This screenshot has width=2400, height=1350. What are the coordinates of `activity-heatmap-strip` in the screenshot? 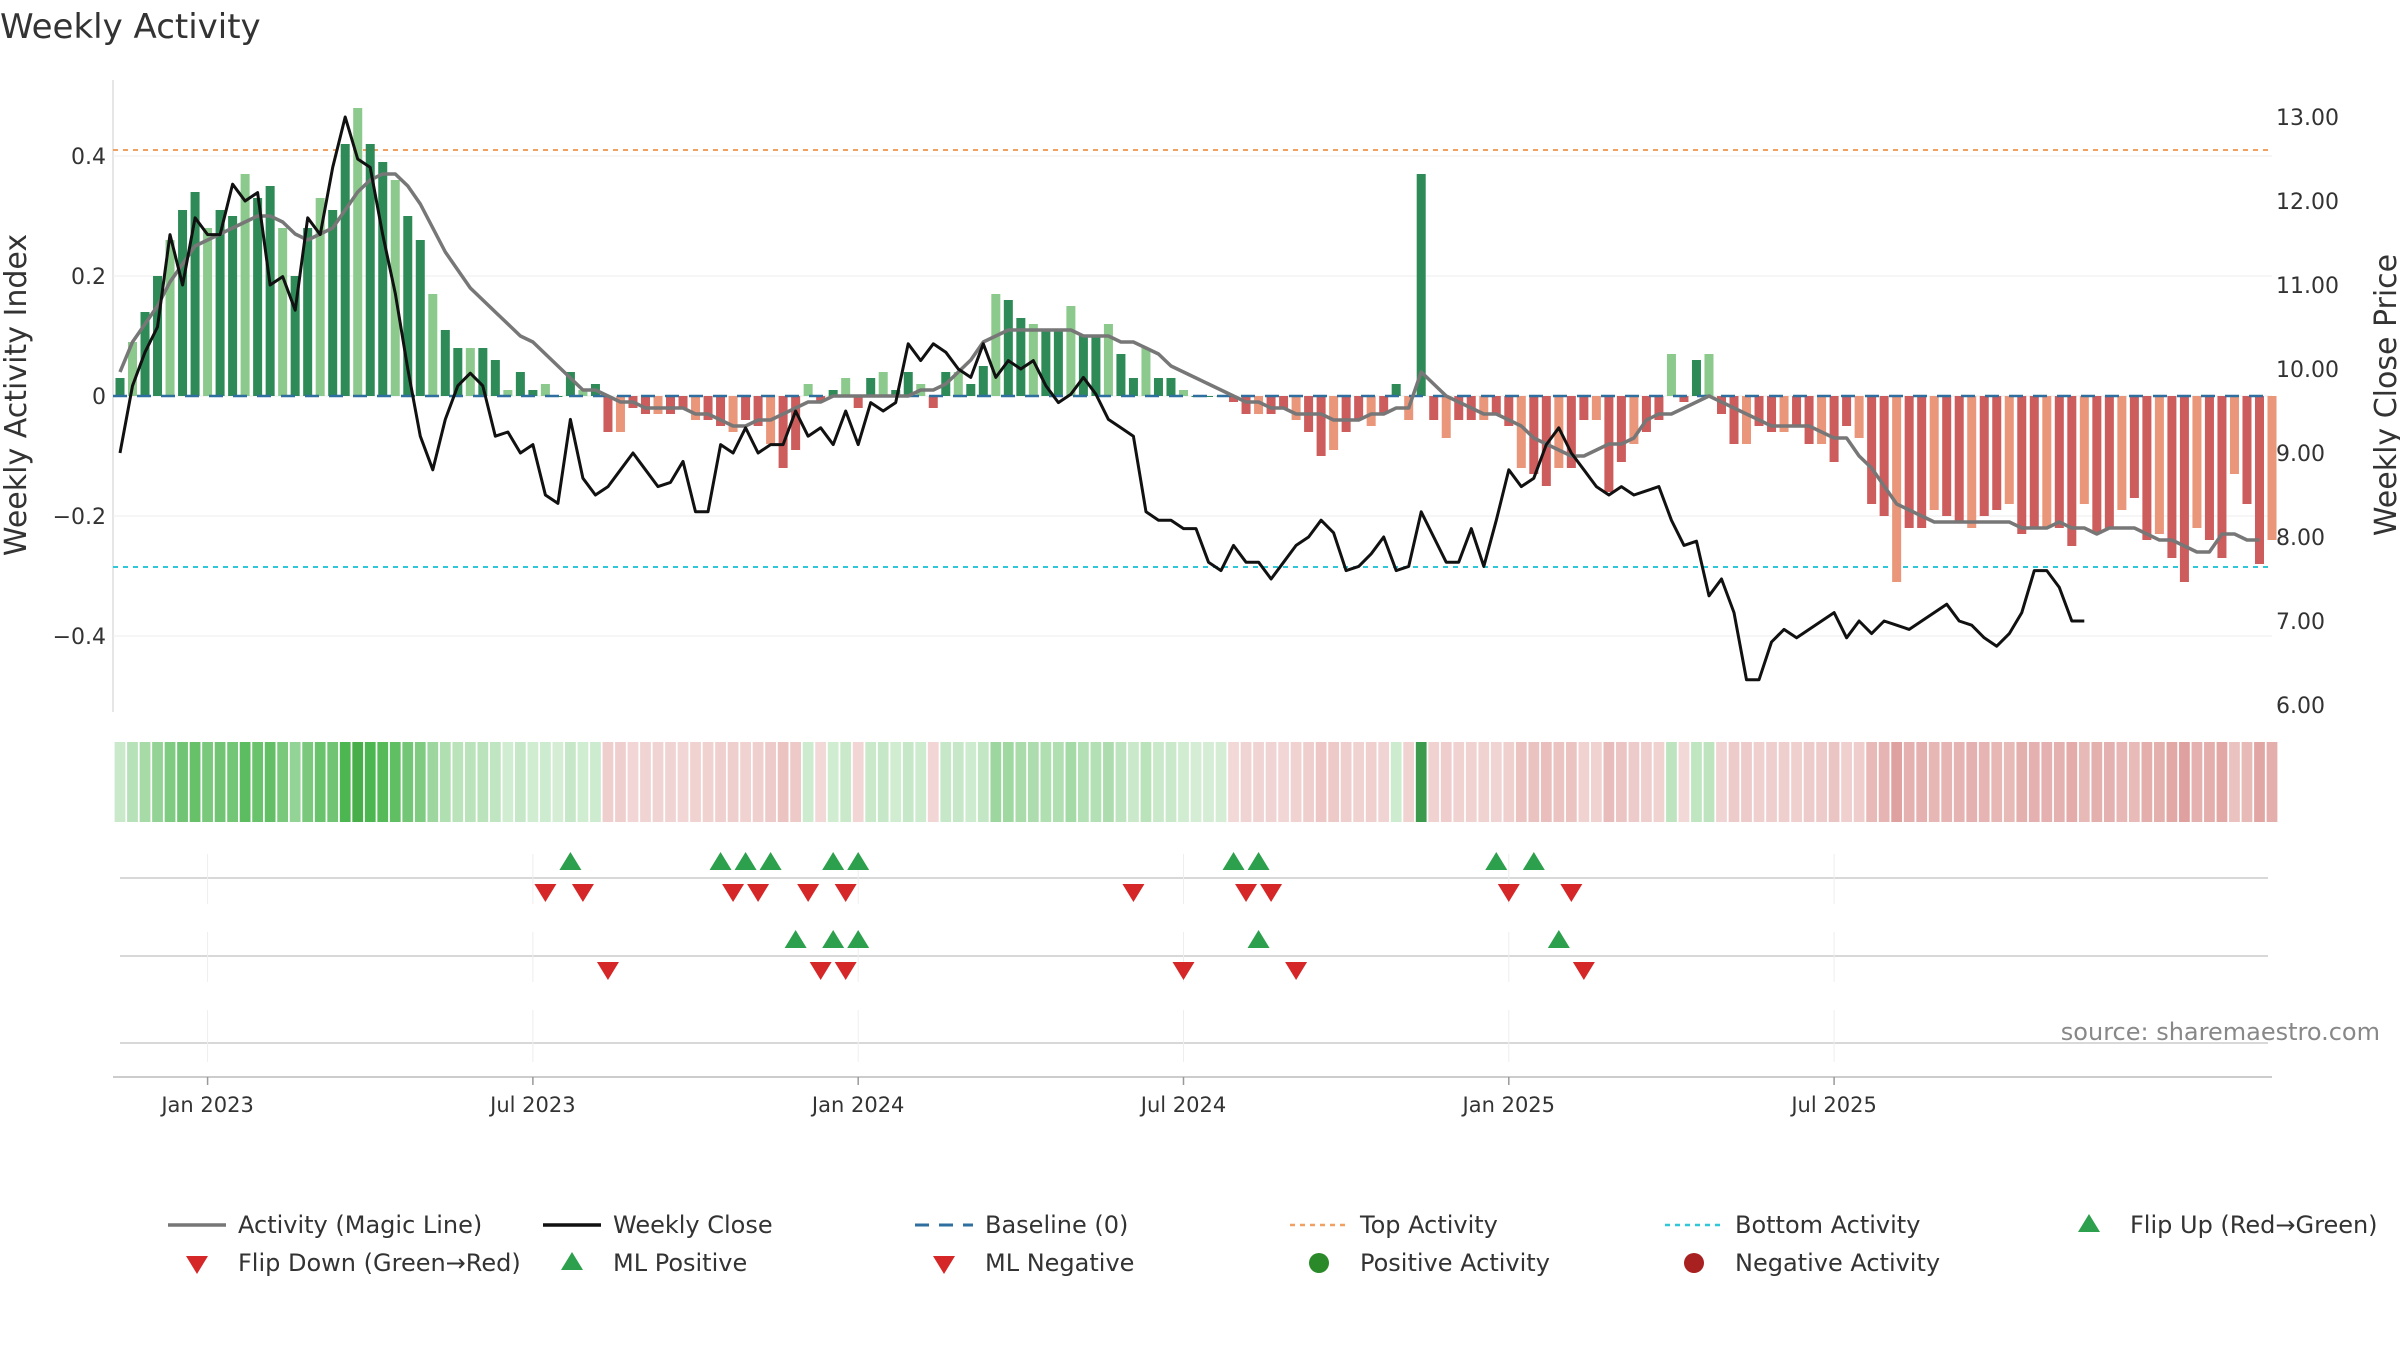 It's located at (1196, 782).